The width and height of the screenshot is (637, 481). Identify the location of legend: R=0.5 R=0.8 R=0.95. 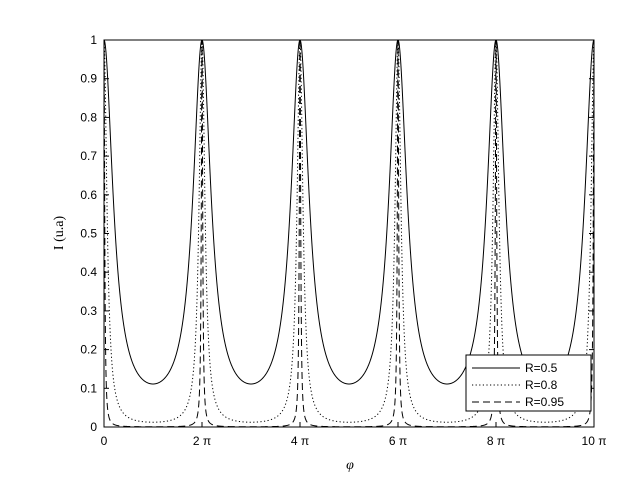
(528, 383).